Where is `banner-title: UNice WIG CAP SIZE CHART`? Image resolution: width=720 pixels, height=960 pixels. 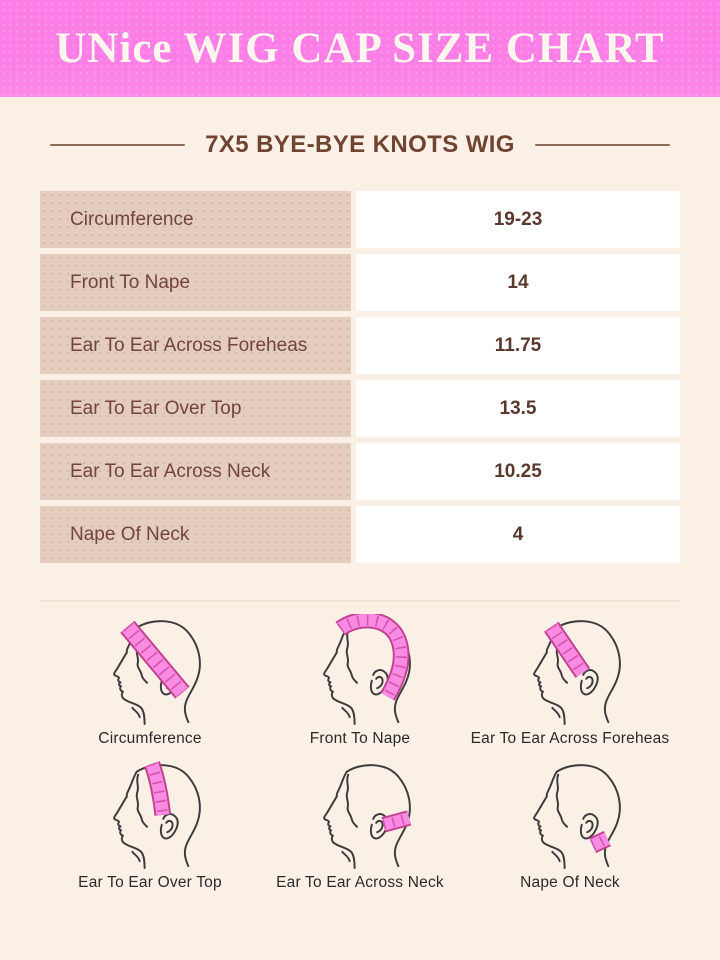 banner-title: UNice WIG CAP SIZE CHART is located at coordinates (360, 48).